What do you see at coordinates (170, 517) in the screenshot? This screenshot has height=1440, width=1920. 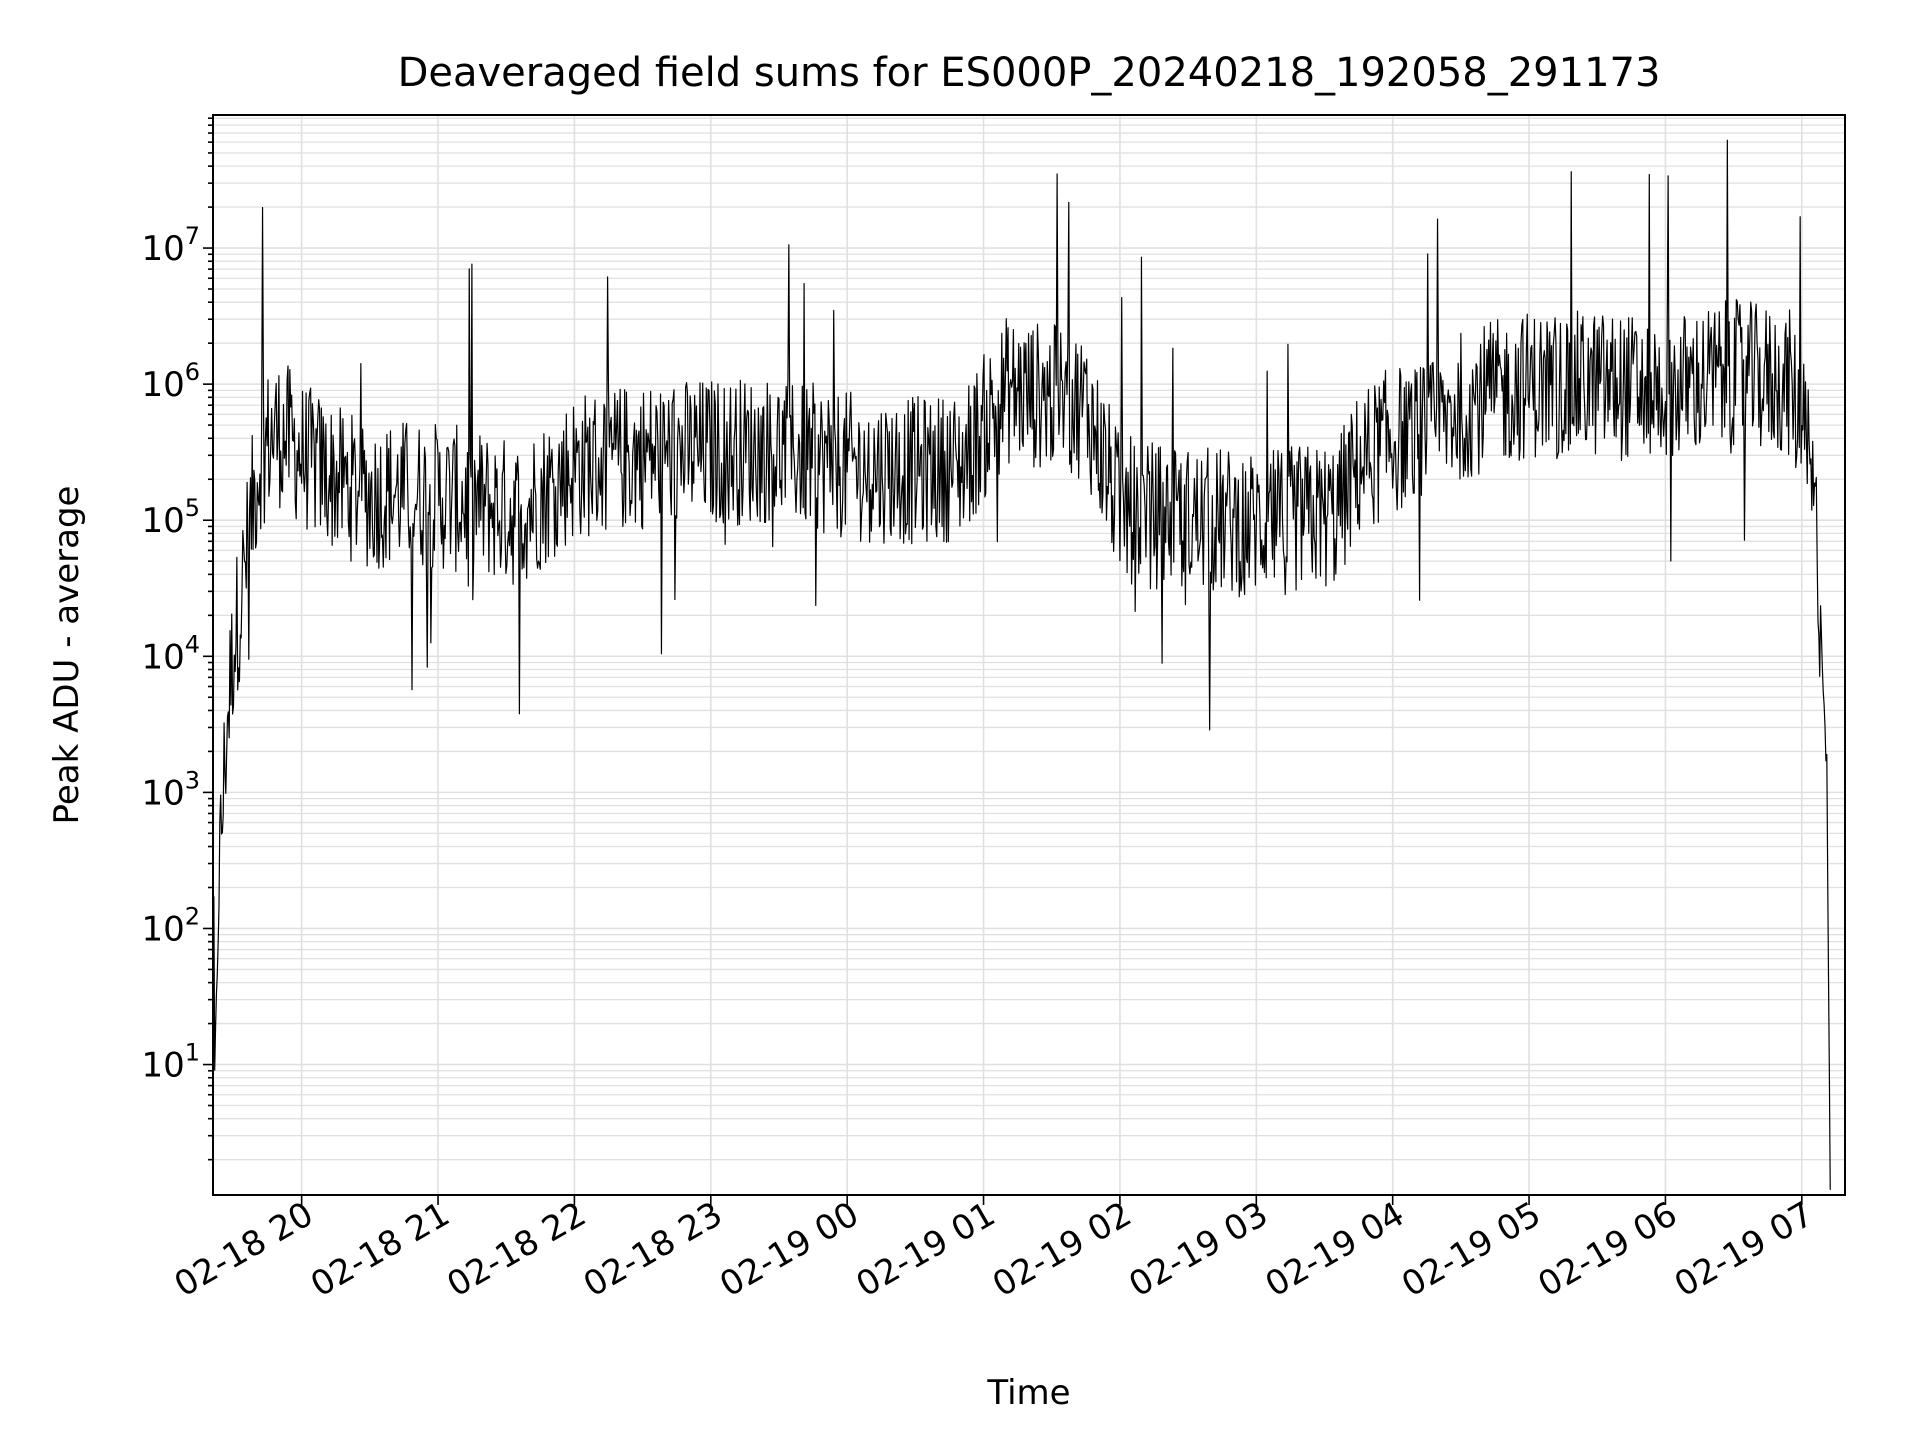 I see `y-tick-label: 10⁵` at bounding box center [170, 517].